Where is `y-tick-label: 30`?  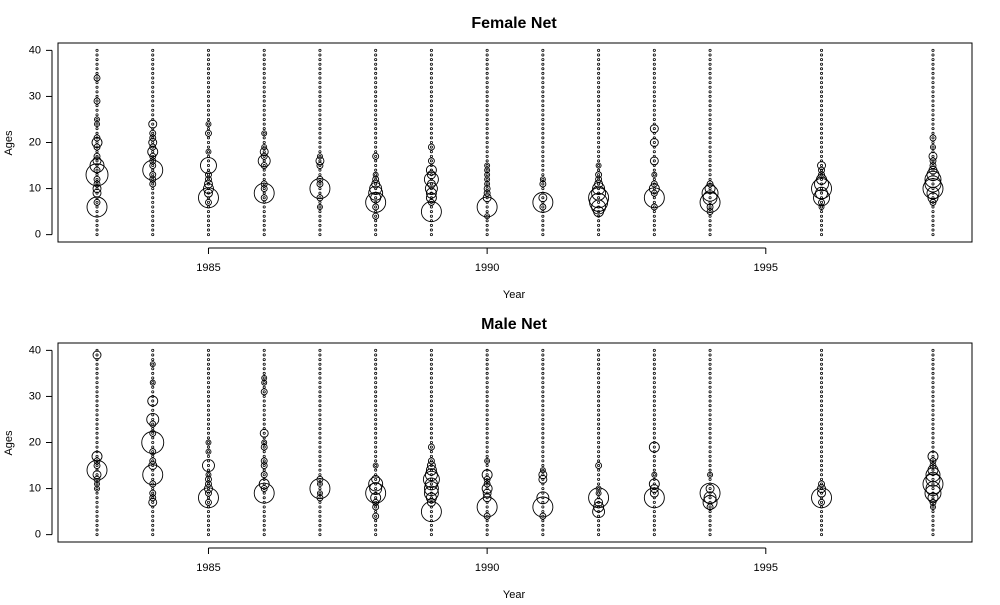 y-tick-label: 30 is located at coordinates (35, 96).